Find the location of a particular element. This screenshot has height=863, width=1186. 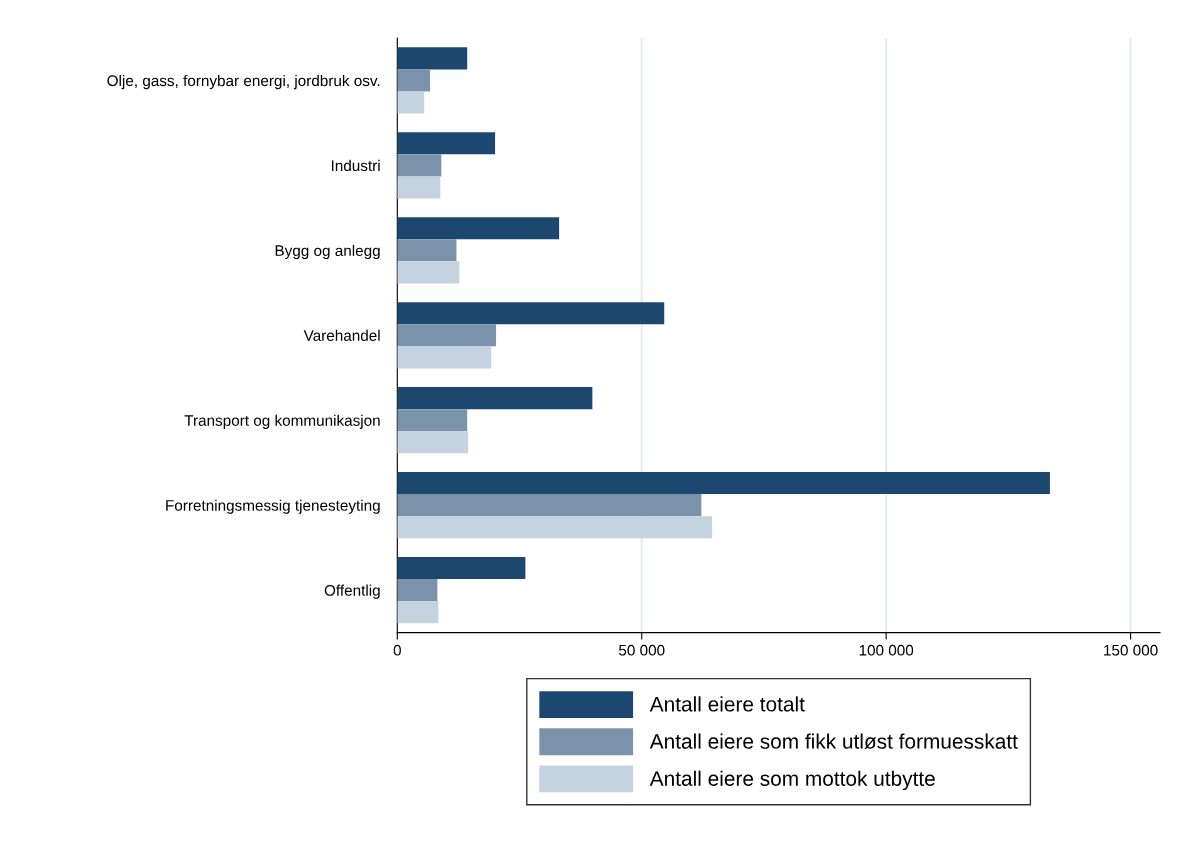

x-tick-label: 150 000 is located at coordinates (1131, 650).